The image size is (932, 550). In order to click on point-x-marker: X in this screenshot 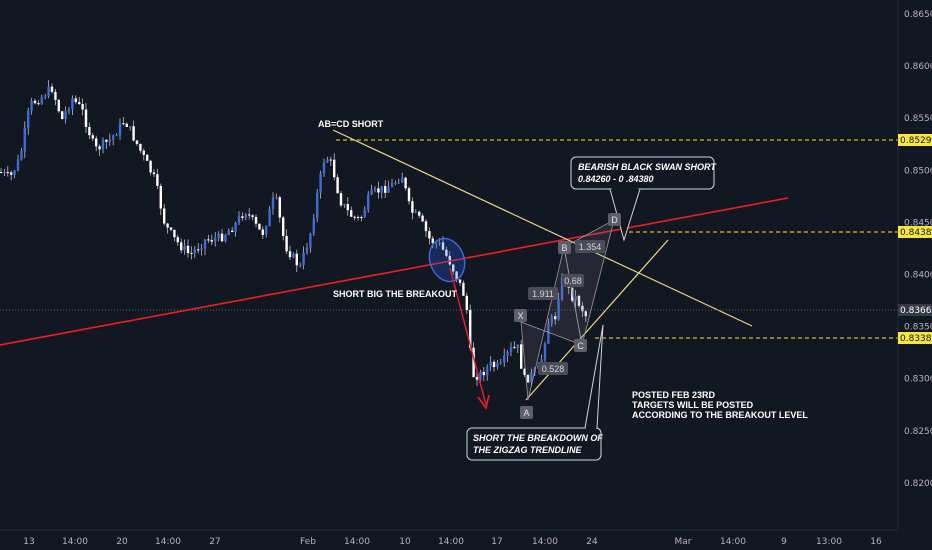, I will do `click(520, 315)`.